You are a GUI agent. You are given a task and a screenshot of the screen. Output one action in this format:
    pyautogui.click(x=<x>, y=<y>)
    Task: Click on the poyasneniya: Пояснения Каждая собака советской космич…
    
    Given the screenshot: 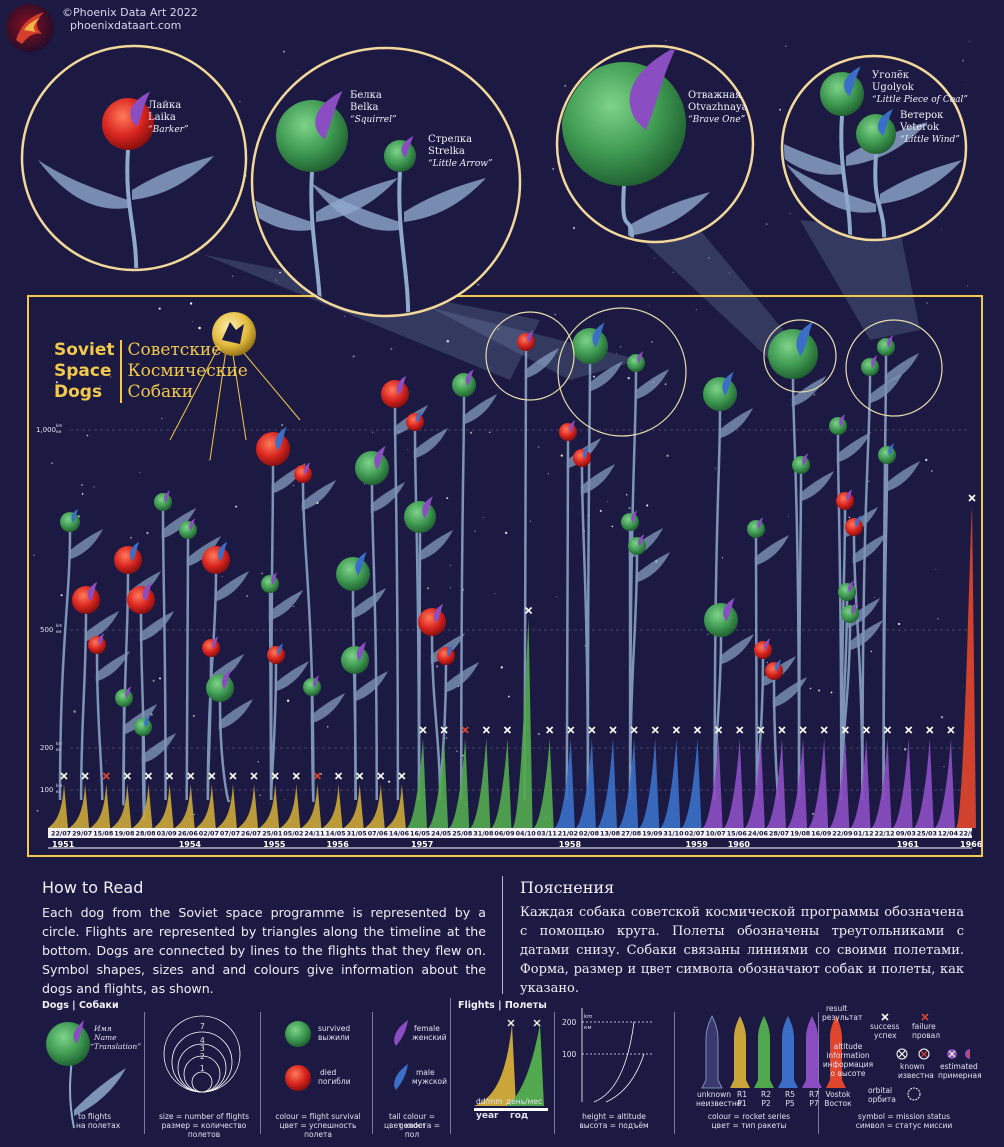 What is the action you would take?
    pyautogui.click(x=742, y=938)
    